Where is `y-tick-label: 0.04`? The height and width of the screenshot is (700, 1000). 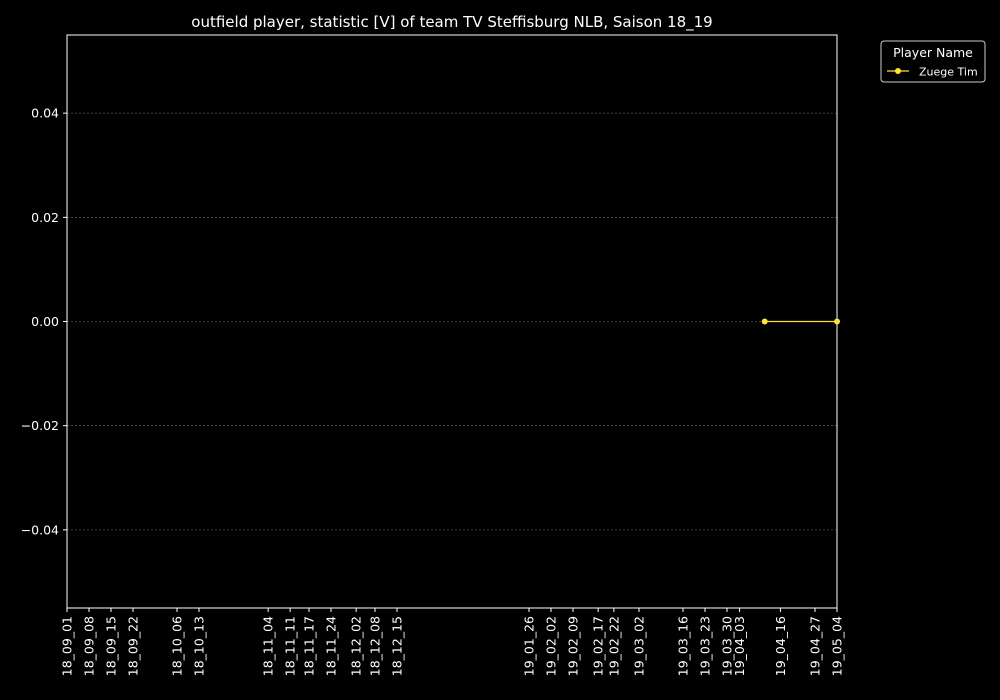 y-tick-label: 0.04 is located at coordinates (45, 113).